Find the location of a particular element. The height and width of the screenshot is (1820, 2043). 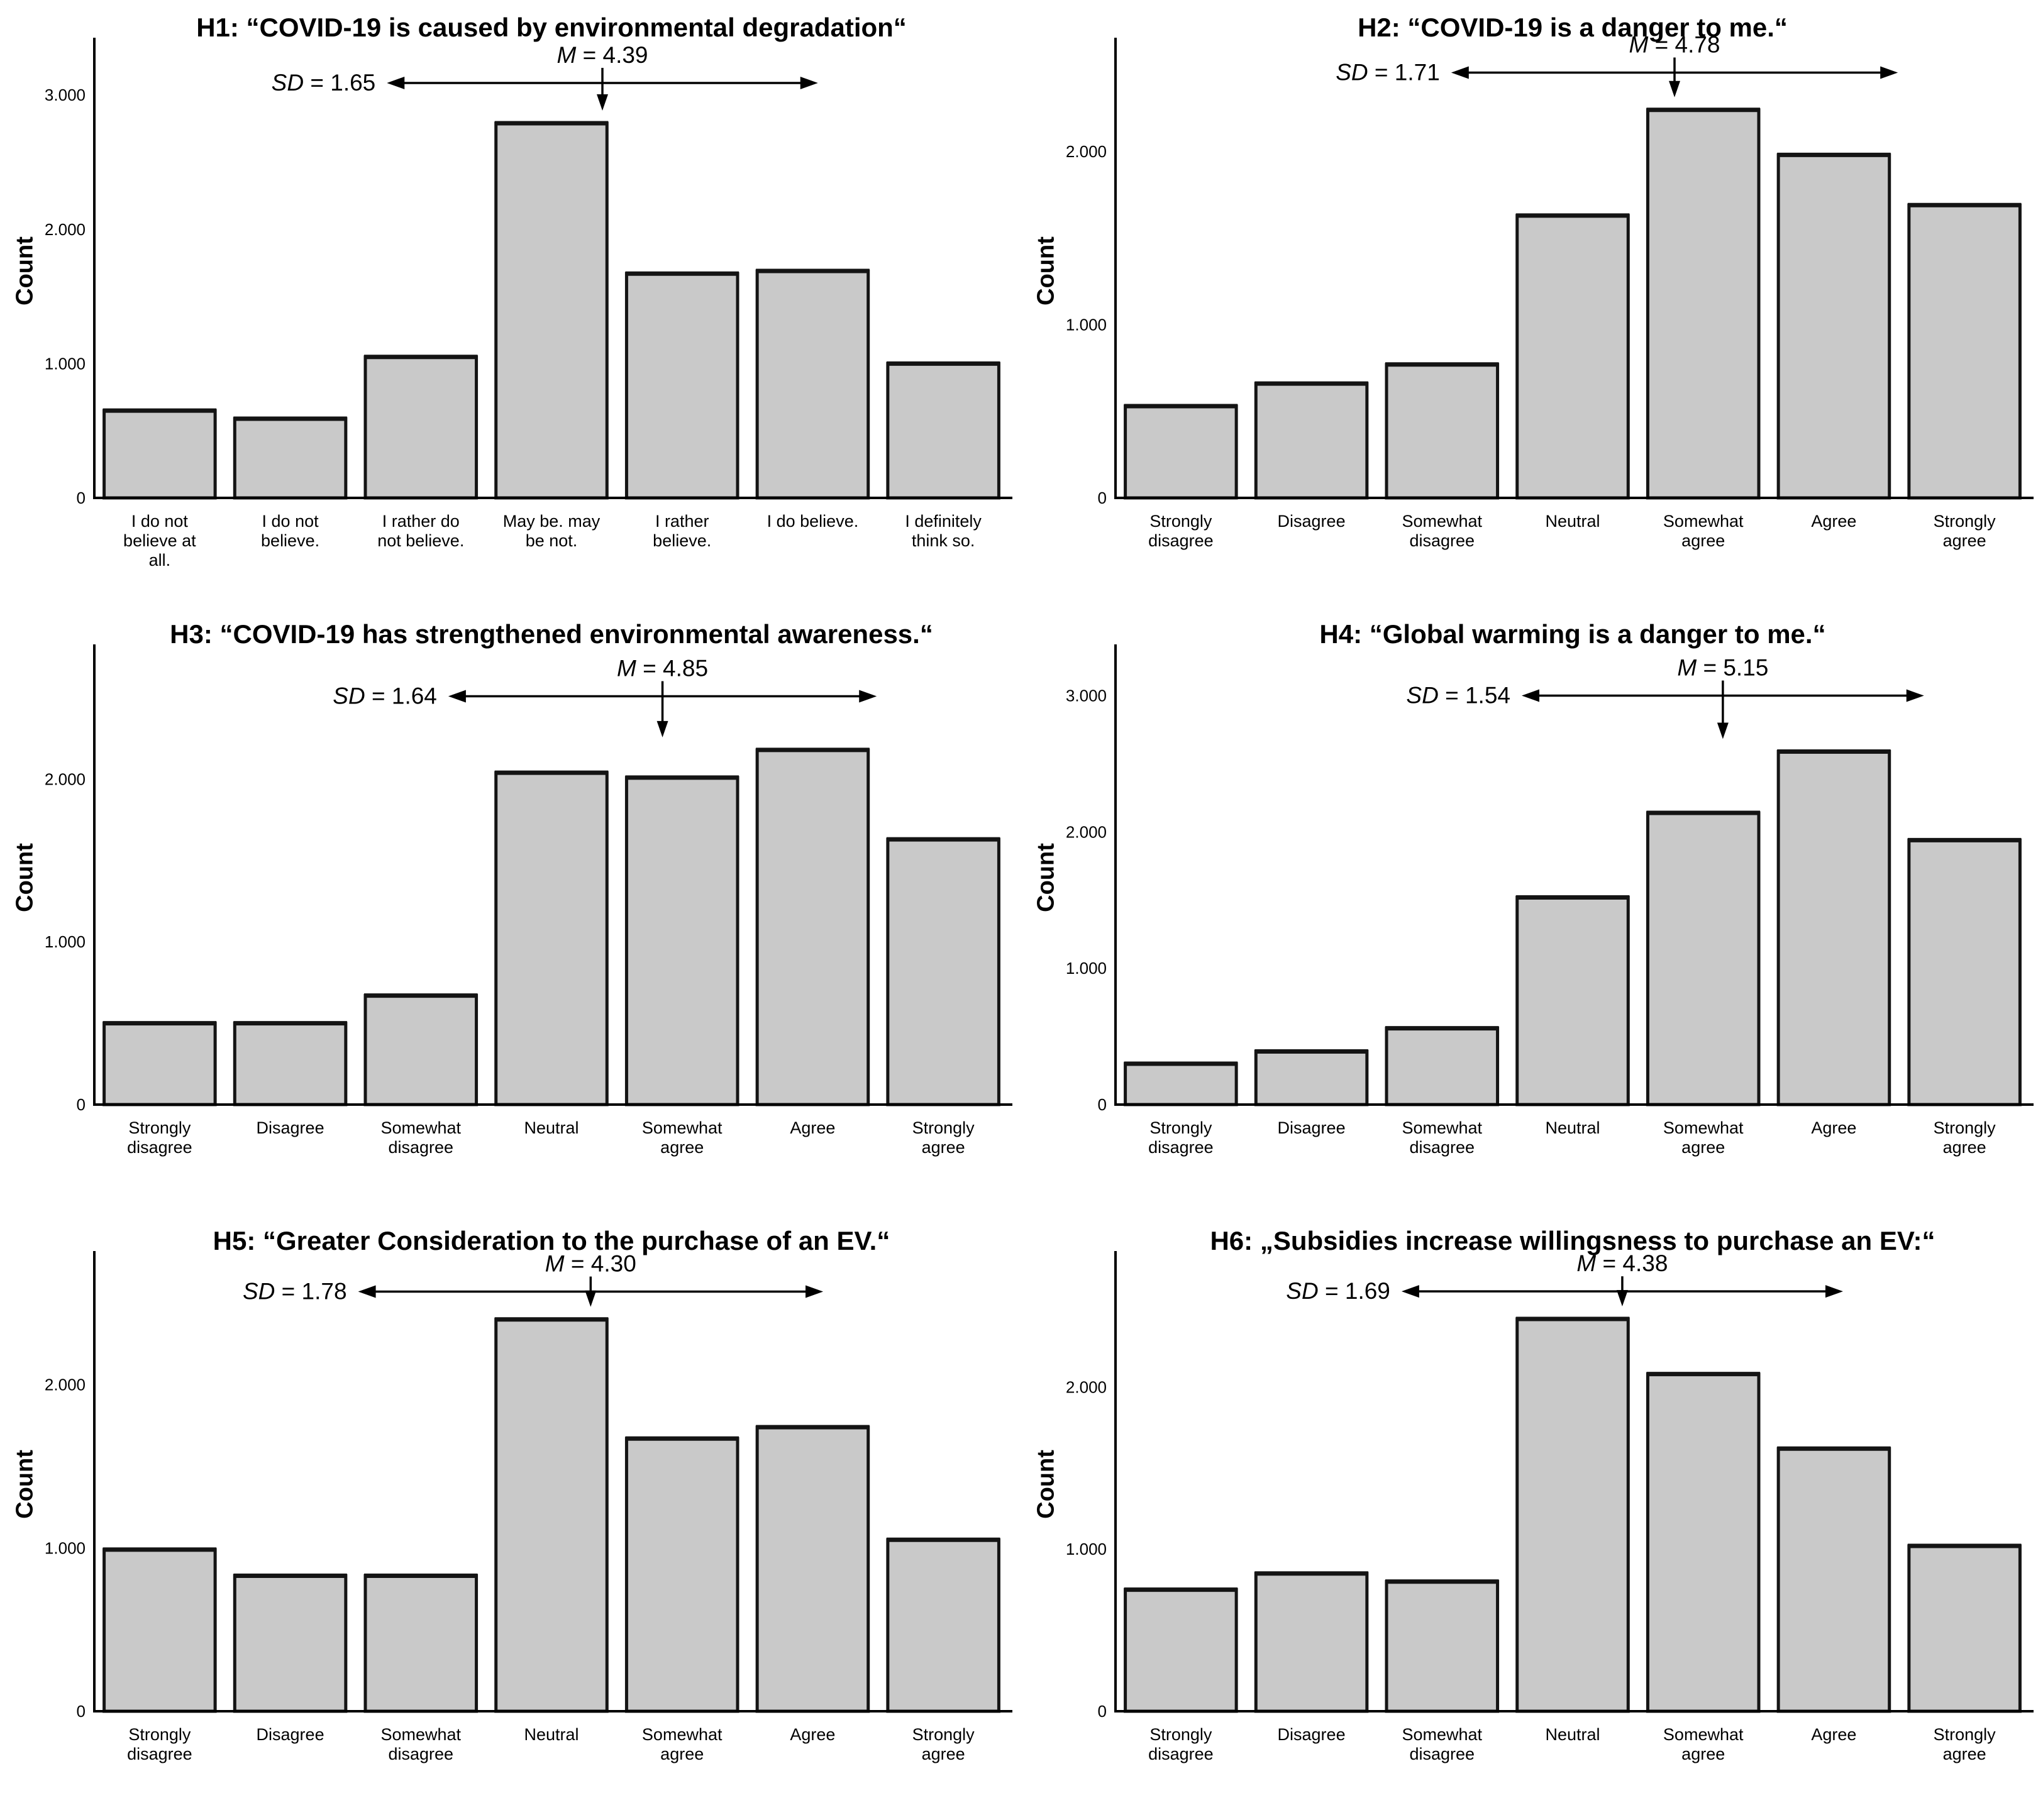

bar-h2-cat5 is located at coordinates (1703, 304).